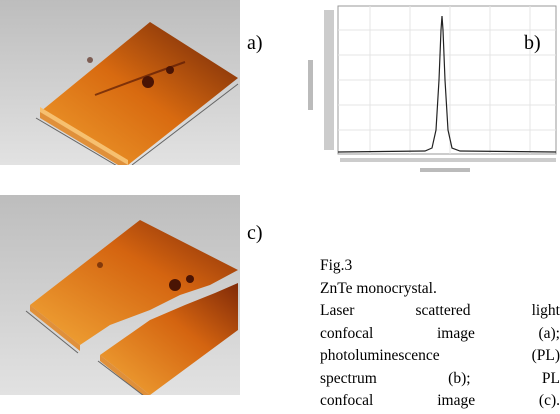 The height and width of the screenshot is (414, 560). I want to click on caption-line: Laser scattered light, so click(440, 310).